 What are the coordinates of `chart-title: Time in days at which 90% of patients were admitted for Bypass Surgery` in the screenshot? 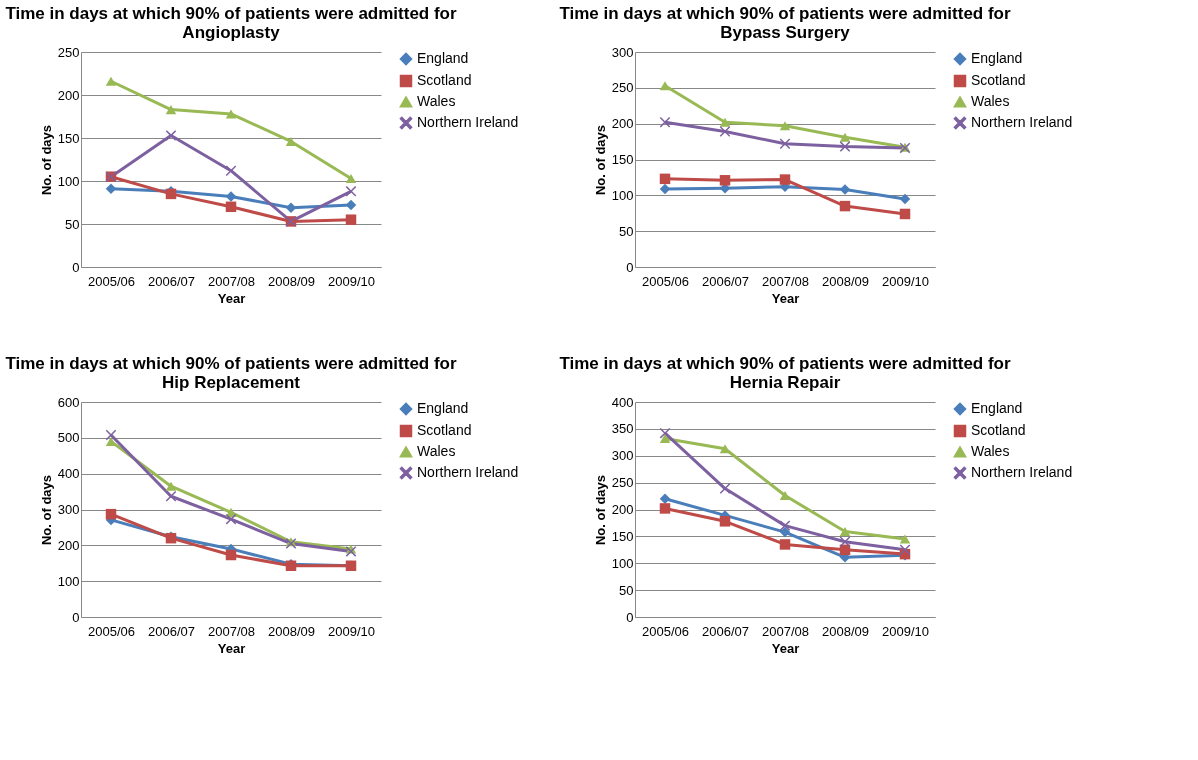 It's located at (785, 23).